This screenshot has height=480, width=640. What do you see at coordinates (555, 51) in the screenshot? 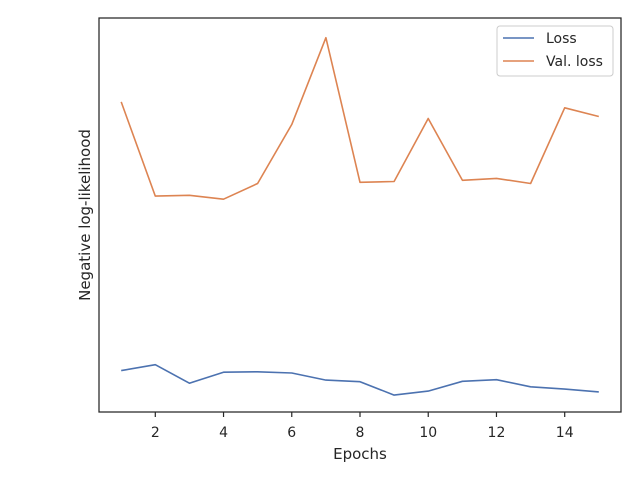
I see `legend: Loss Val. loss` at bounding box center [555, 51].